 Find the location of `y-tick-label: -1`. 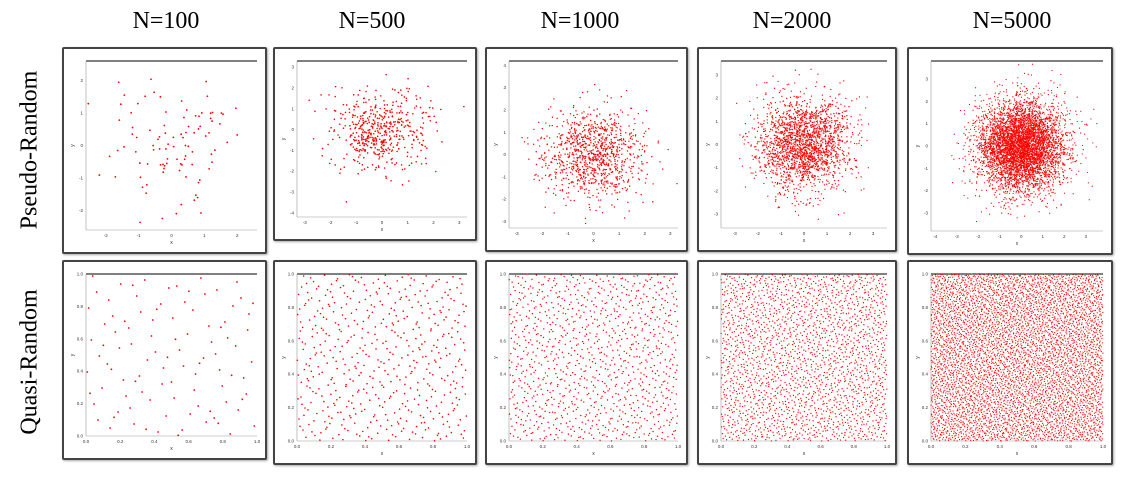

y-tick-label: -1 is located at coordinates (504, 176).